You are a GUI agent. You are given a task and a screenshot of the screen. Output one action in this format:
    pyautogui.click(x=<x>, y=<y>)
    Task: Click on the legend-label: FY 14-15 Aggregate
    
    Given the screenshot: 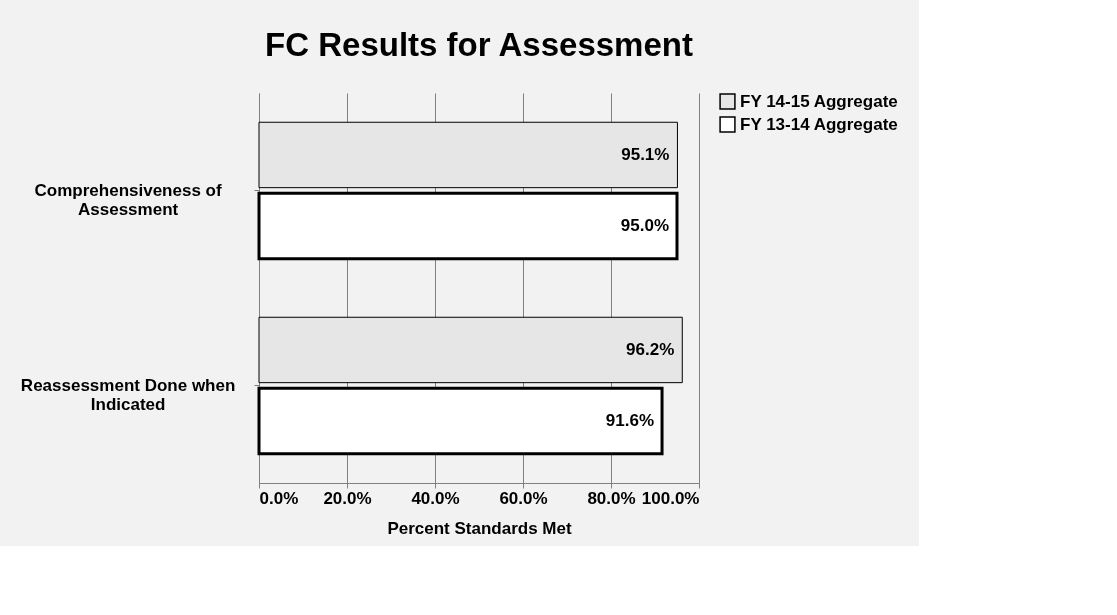 What is the action you would take?
    pyautogui.click(x=819, y=101)
    